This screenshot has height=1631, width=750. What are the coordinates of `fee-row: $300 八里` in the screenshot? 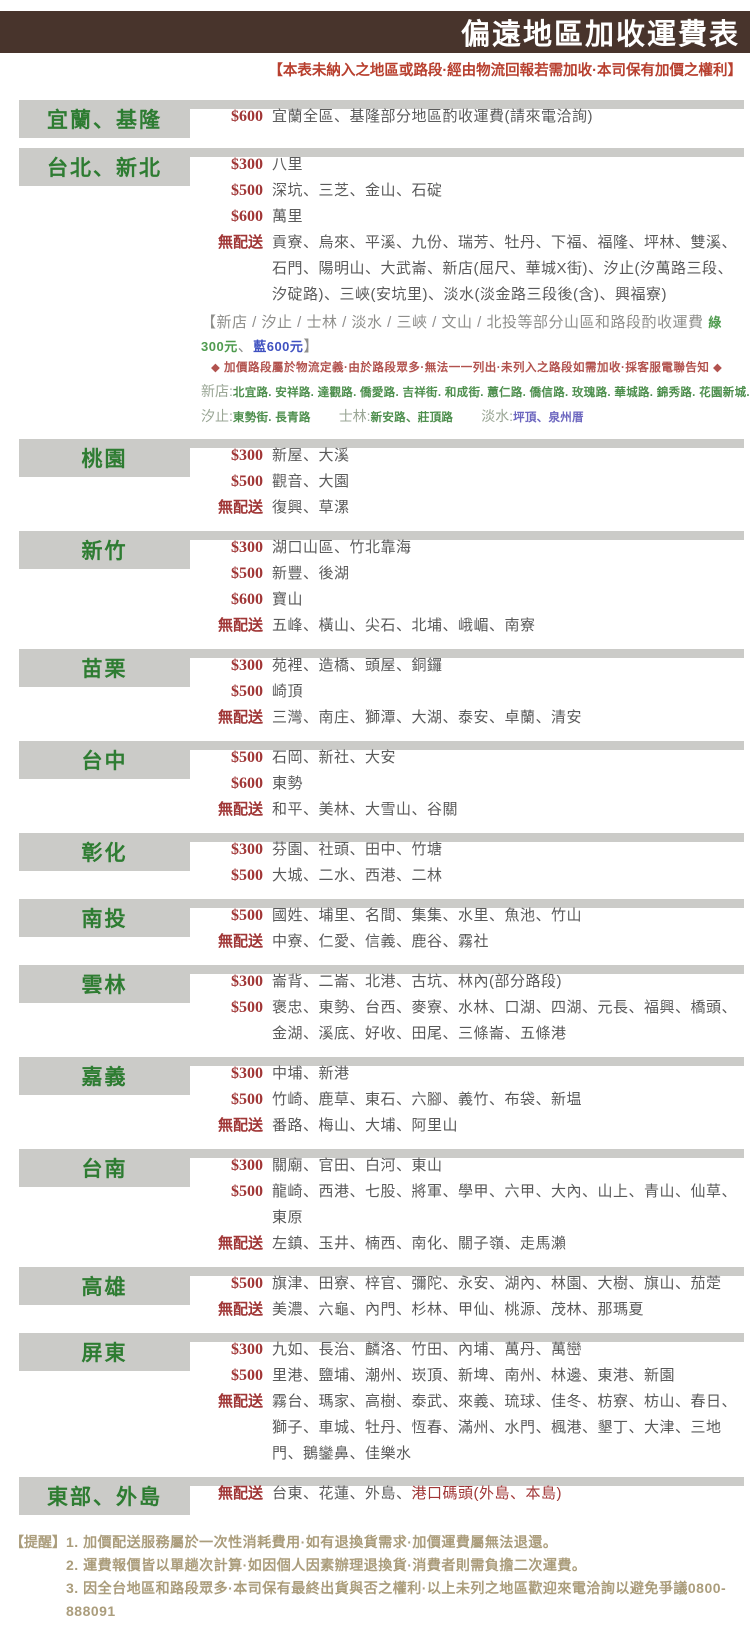 It's located at (474, 165).